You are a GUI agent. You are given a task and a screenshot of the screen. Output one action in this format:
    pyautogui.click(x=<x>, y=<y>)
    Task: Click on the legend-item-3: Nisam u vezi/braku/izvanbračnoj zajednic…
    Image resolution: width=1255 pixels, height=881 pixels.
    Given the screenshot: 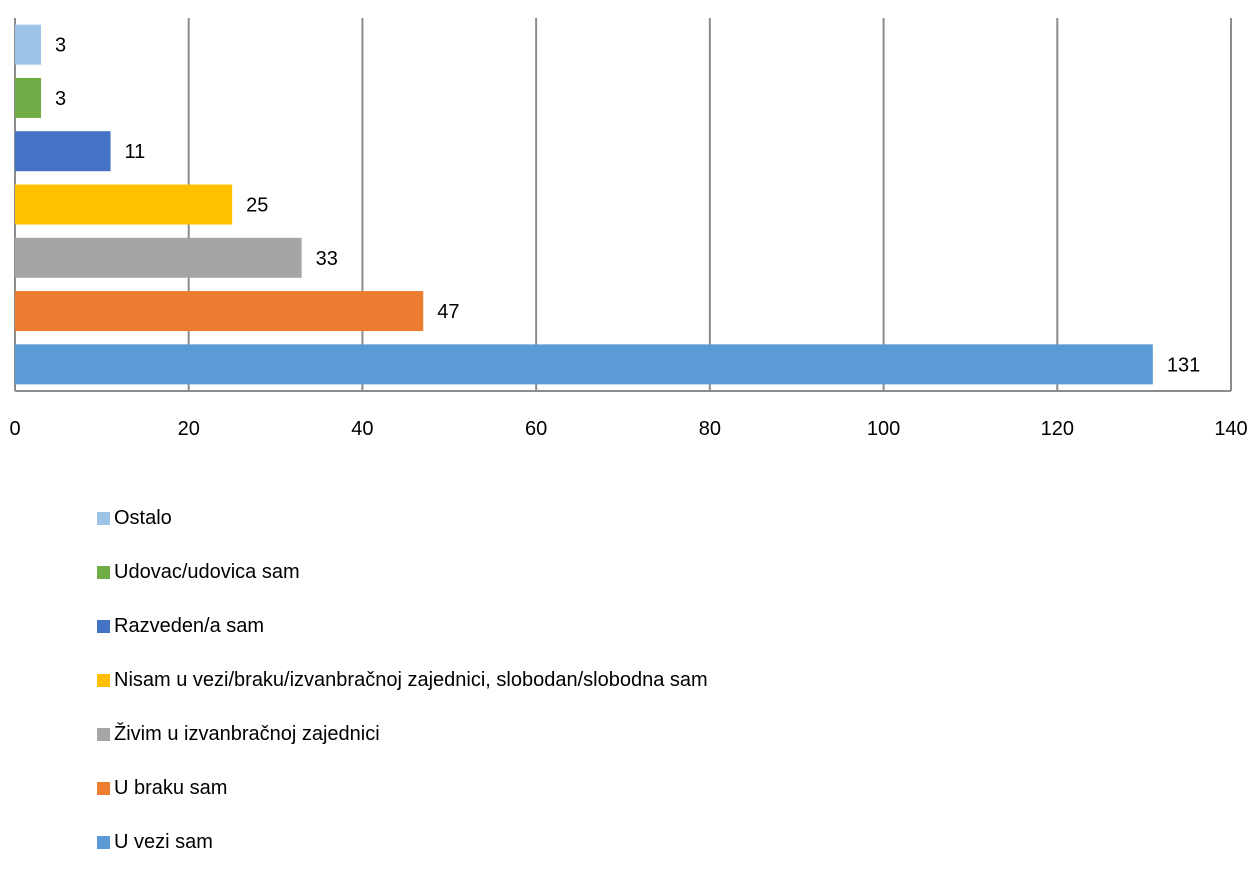 What is the action you would take?
    pyautogui.click(x=402, y=680)
    